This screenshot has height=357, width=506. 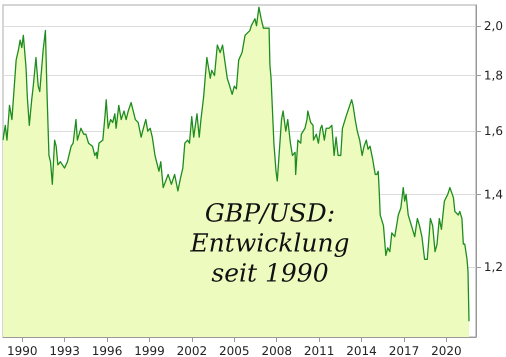 What do you see at coordinates (276, 350) in the screenshot?
I see `x-tick-label: 2008` at bounding box center [276, 350].